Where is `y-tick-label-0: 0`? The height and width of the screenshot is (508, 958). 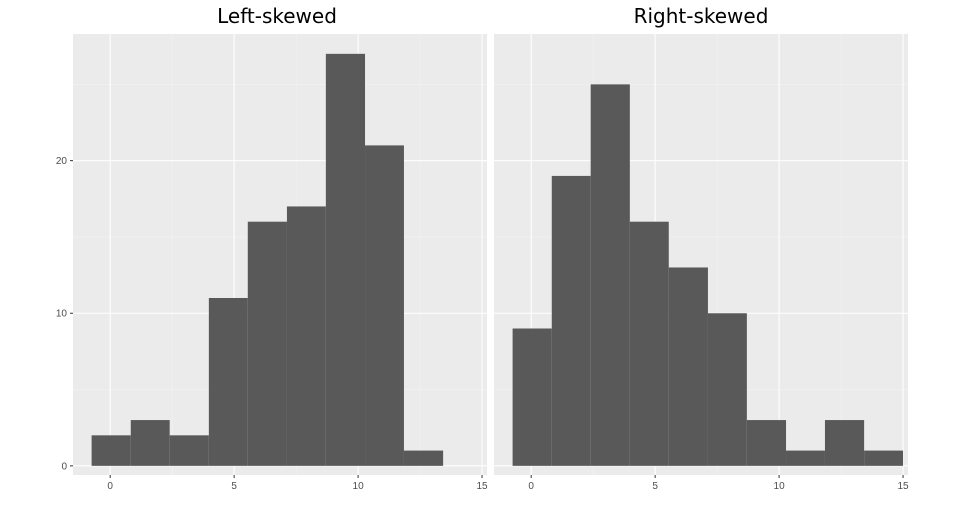 y-tick-label-0: 0 is located at coordinates (64, 466).